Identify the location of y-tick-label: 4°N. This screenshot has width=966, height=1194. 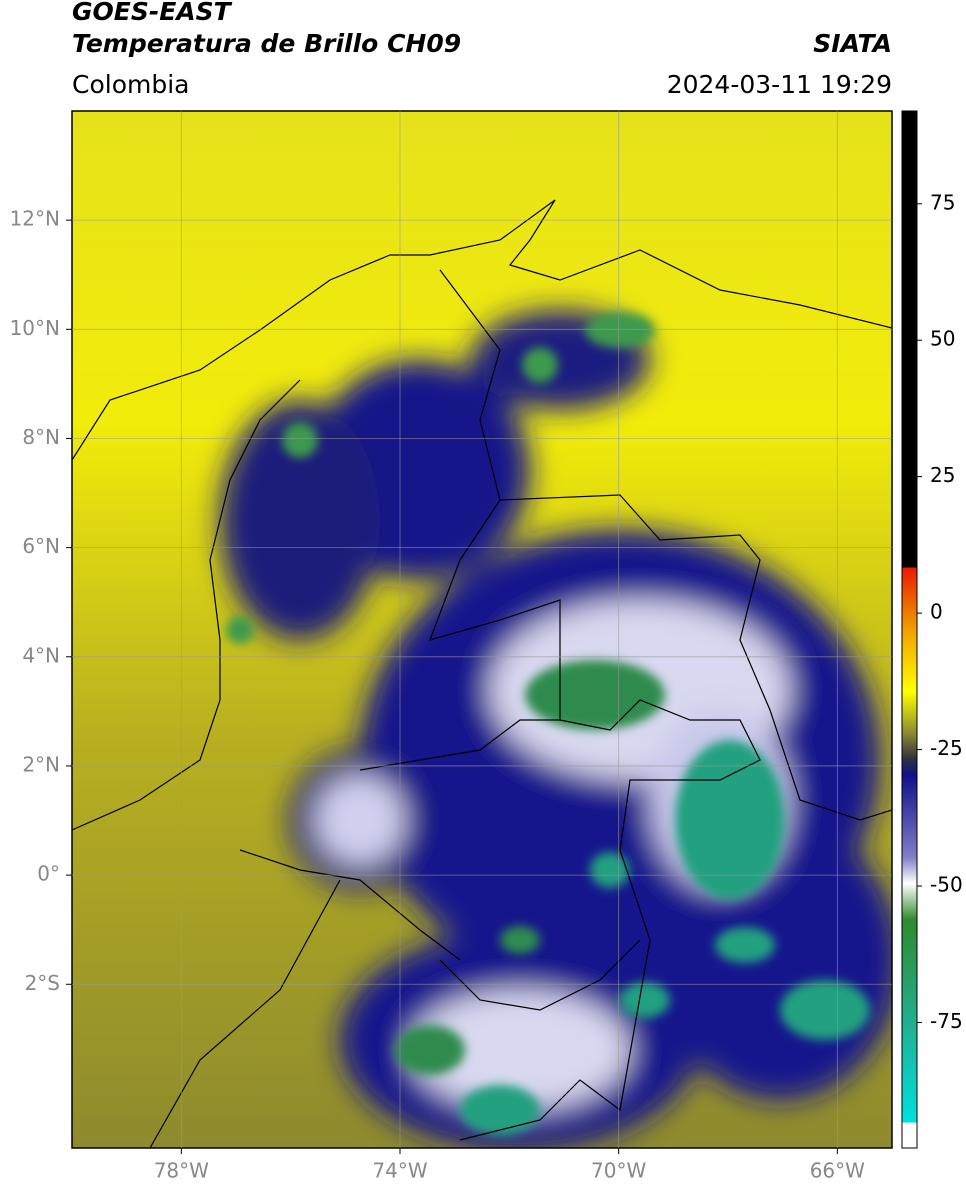
(41, 655).